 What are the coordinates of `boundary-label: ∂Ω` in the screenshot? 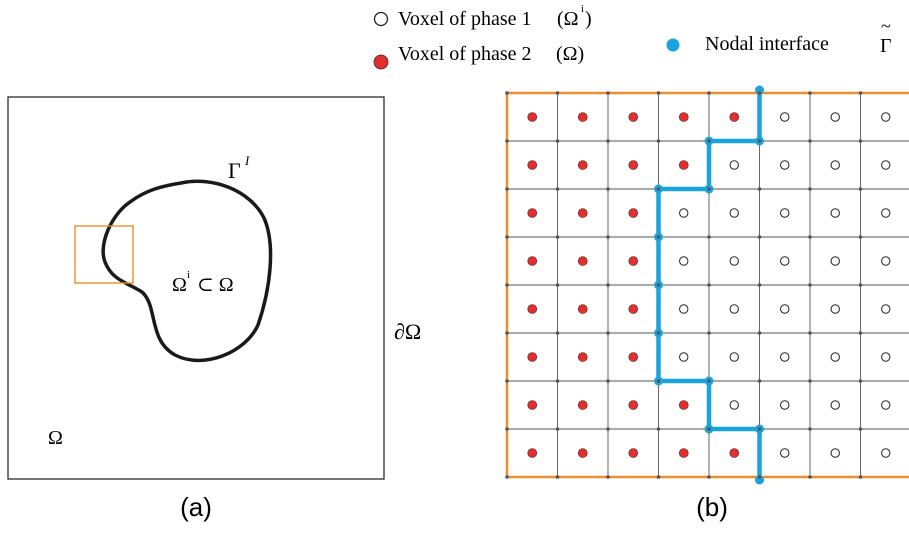 It's located at (407, 331).